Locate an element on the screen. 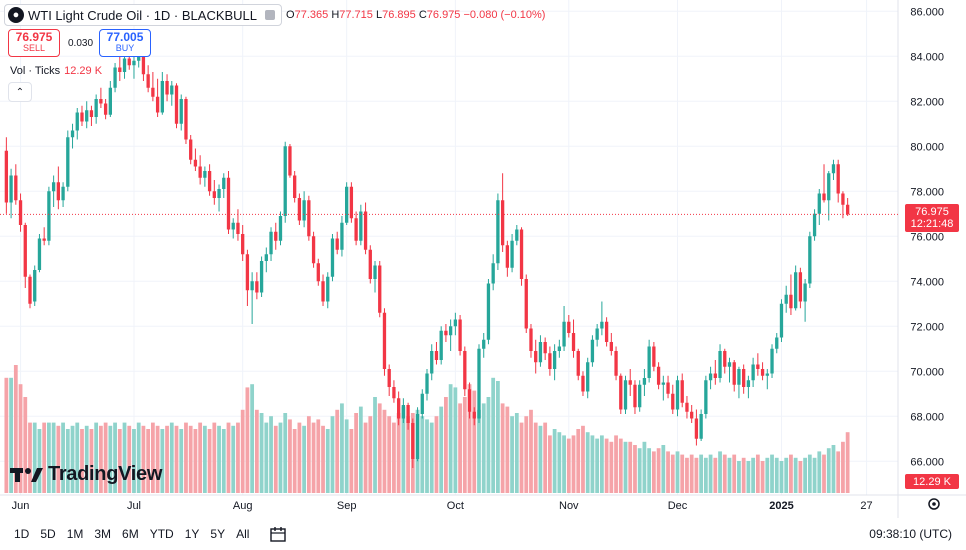 This screenshot has width=966, height=550. last-price-tag: 76.975 12:21:48 is located at coordinates (932, 218).